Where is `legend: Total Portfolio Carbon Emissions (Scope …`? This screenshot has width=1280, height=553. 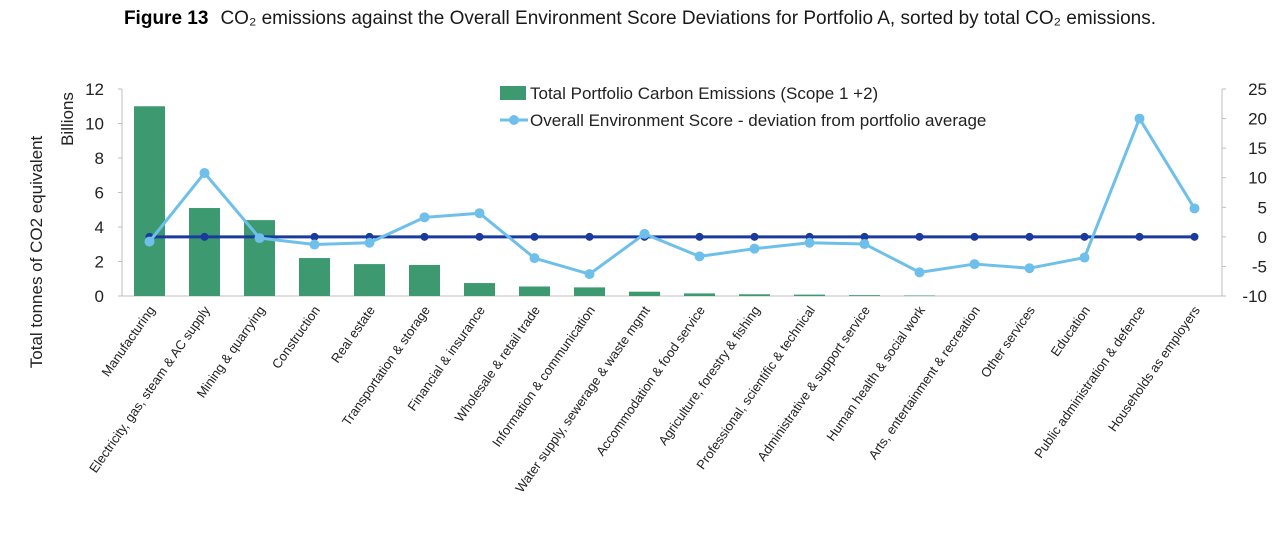 legend: Total Portfolio Carbon Emissions (Scope … is located at coordinates (743, 107).